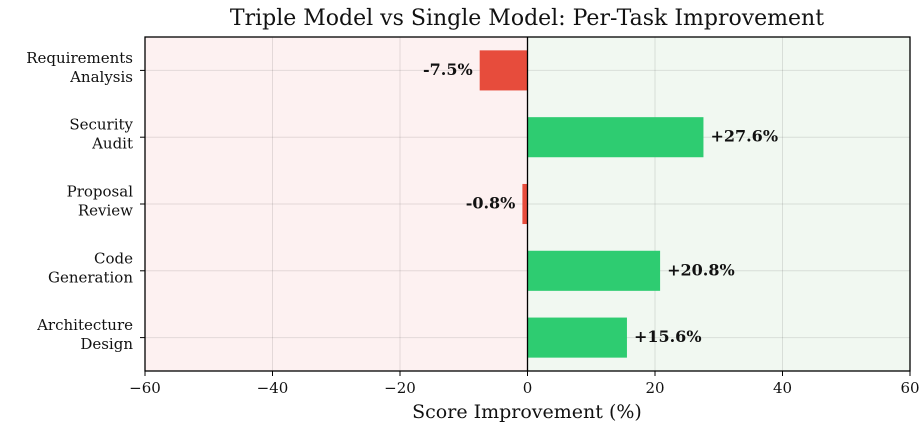 Image resolution: width=922 pixels, height=428 pixels. What do you see at coordinates (101, 134) in the screenshot?
I see `y-tick-label: Security Audit` at bounding box center [101, 134].